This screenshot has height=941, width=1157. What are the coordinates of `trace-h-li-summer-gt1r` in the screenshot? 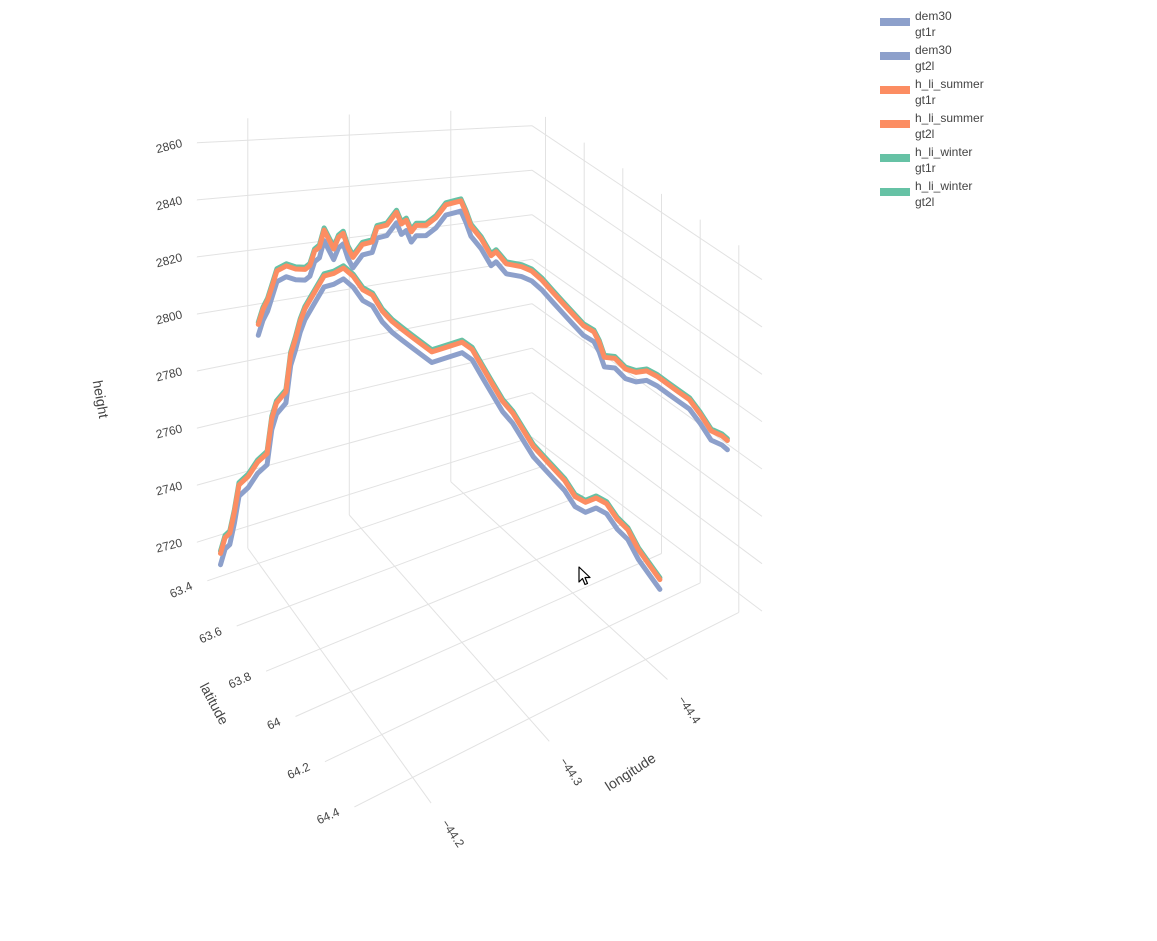 It's located at (492, 320).